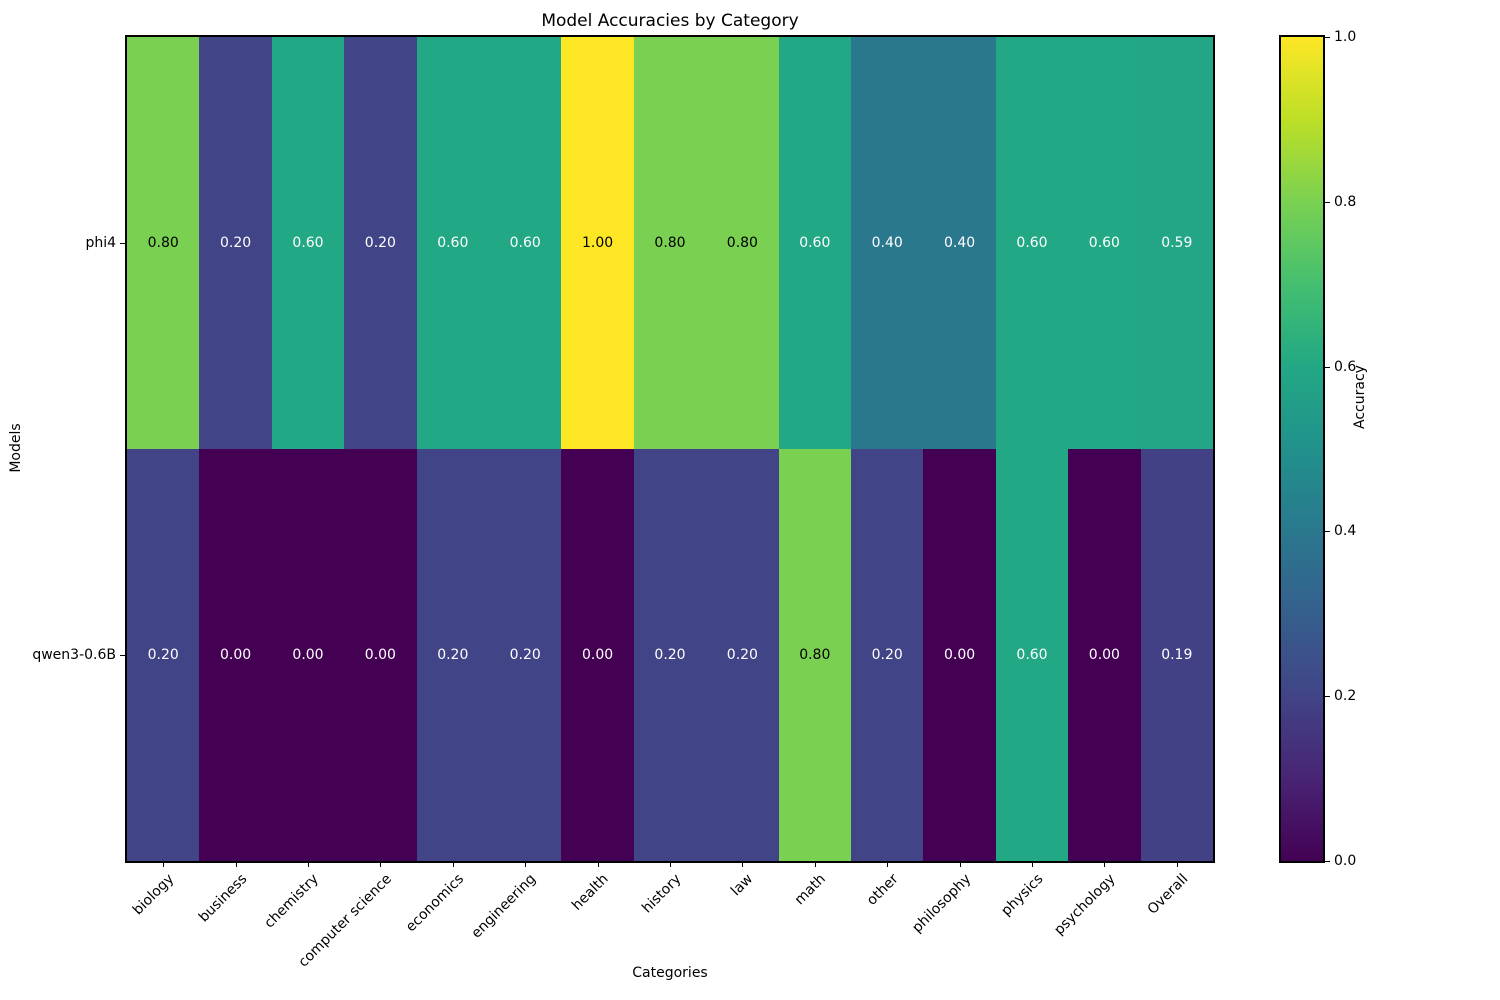 The height and width of the screenshot is (1000, 1500). What do you see at coordinates (590, 892) in the screenshot?
I see `x-tick-label: health` at bounding box center [590, 892].